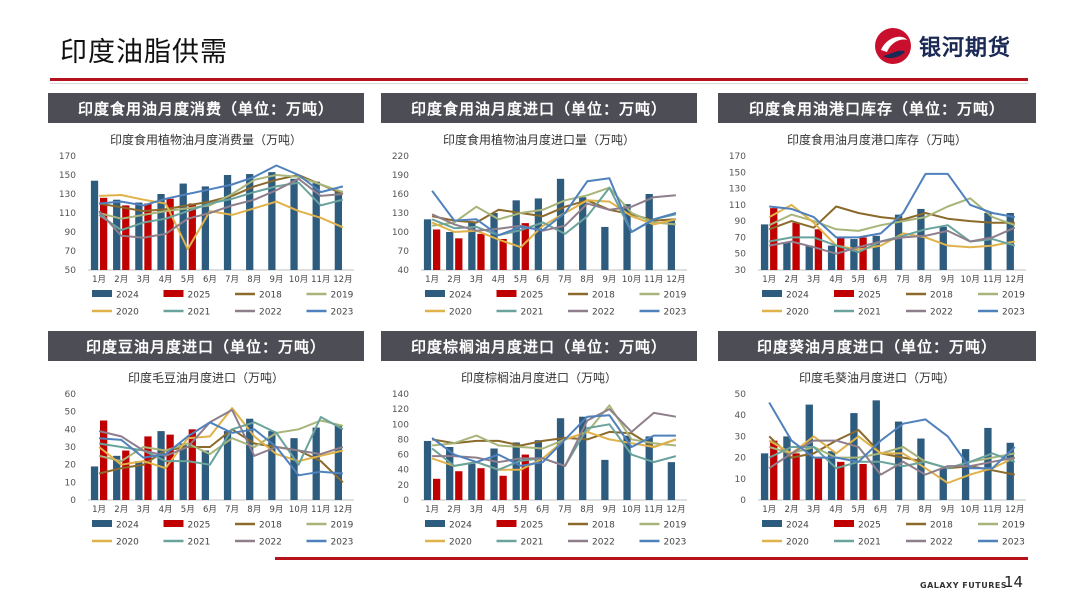 This screenshot has height=608, width=1080. I want to click on panel-header-palmoil: 印度棕榈油月度进口（单位：万吨）, so click(539, 346).